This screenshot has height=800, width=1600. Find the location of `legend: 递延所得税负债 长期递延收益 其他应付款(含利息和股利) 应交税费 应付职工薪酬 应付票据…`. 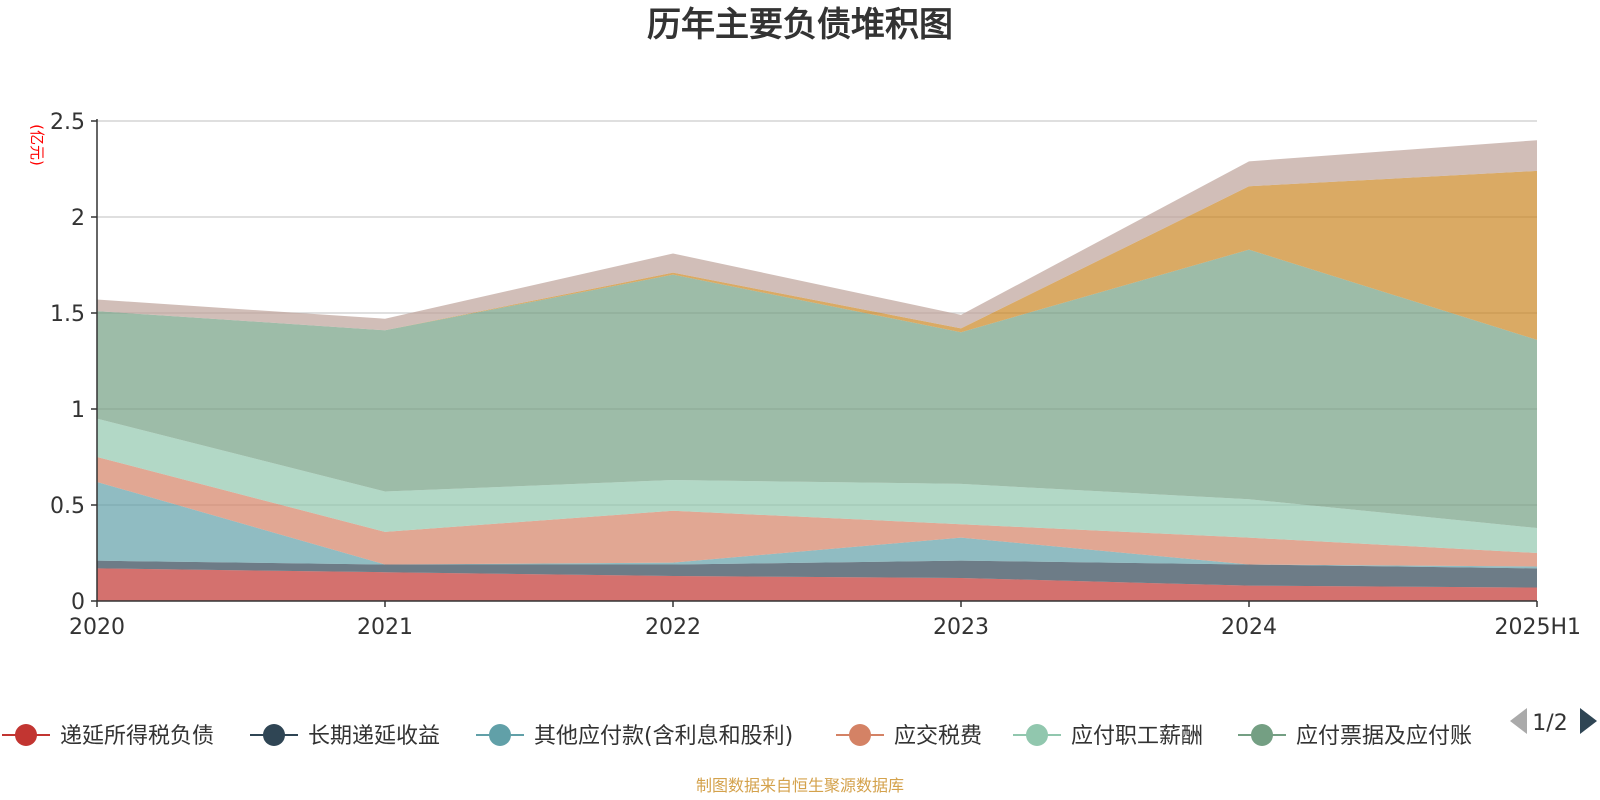

legend: 递延所得税负债 长期递延收益 其他应付款(含利息和股利) 应交税费 应付职工薪酬 应付票据… is located at coordinates (737, 736).